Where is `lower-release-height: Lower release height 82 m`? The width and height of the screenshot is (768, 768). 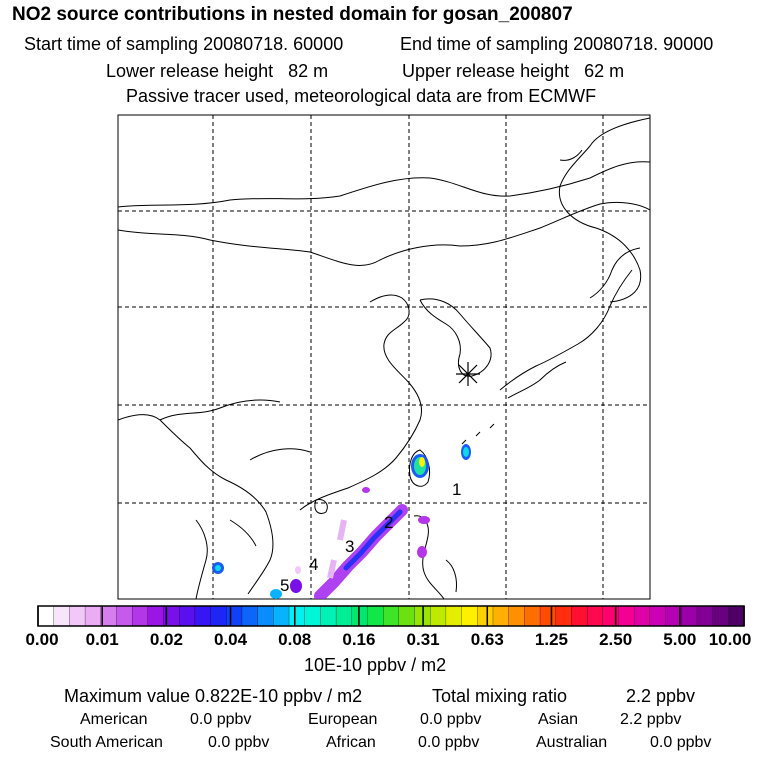 lower-release-height: Lower release height 82 m is located at coordinates (217, 71).